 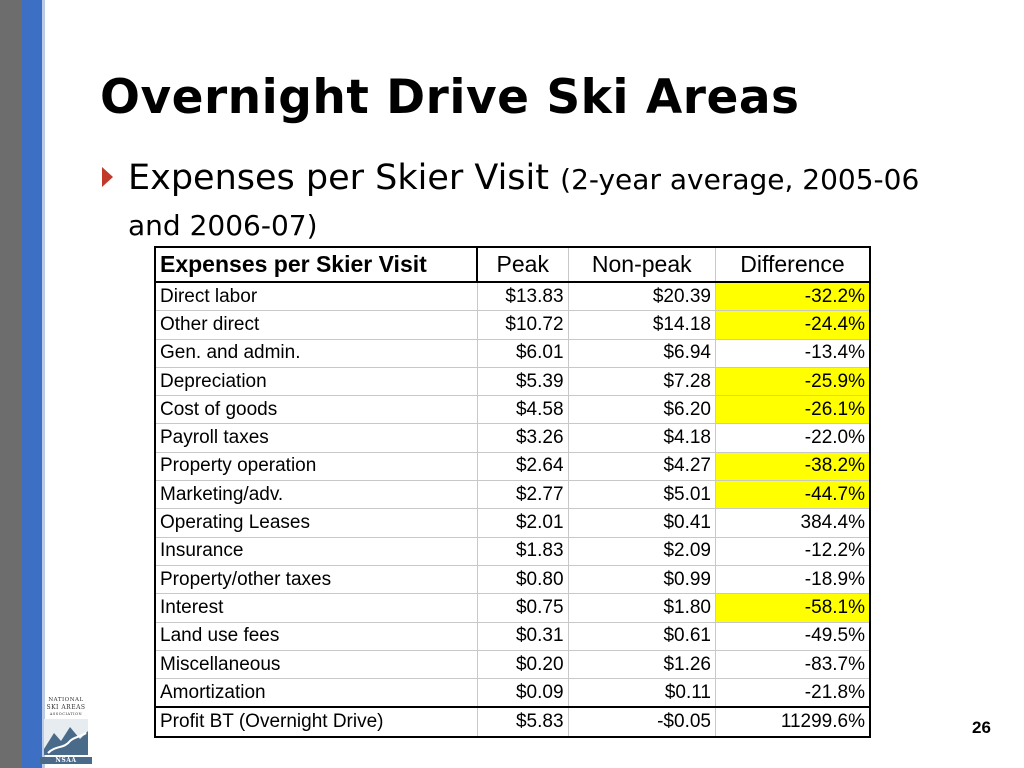 I want to click on table-row: Property/other taxes $0.80 $0.99 -18.9%, so click(x=512, y=579).